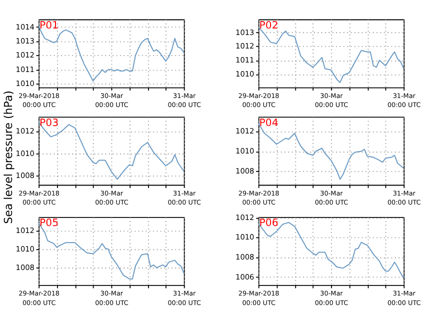 The width and height of the screenshot is (434, 327). What do you see at coordinates (25, 27) in the screenshot?
I see `y-tick-label: 1014` at bounding box center [25, 27].